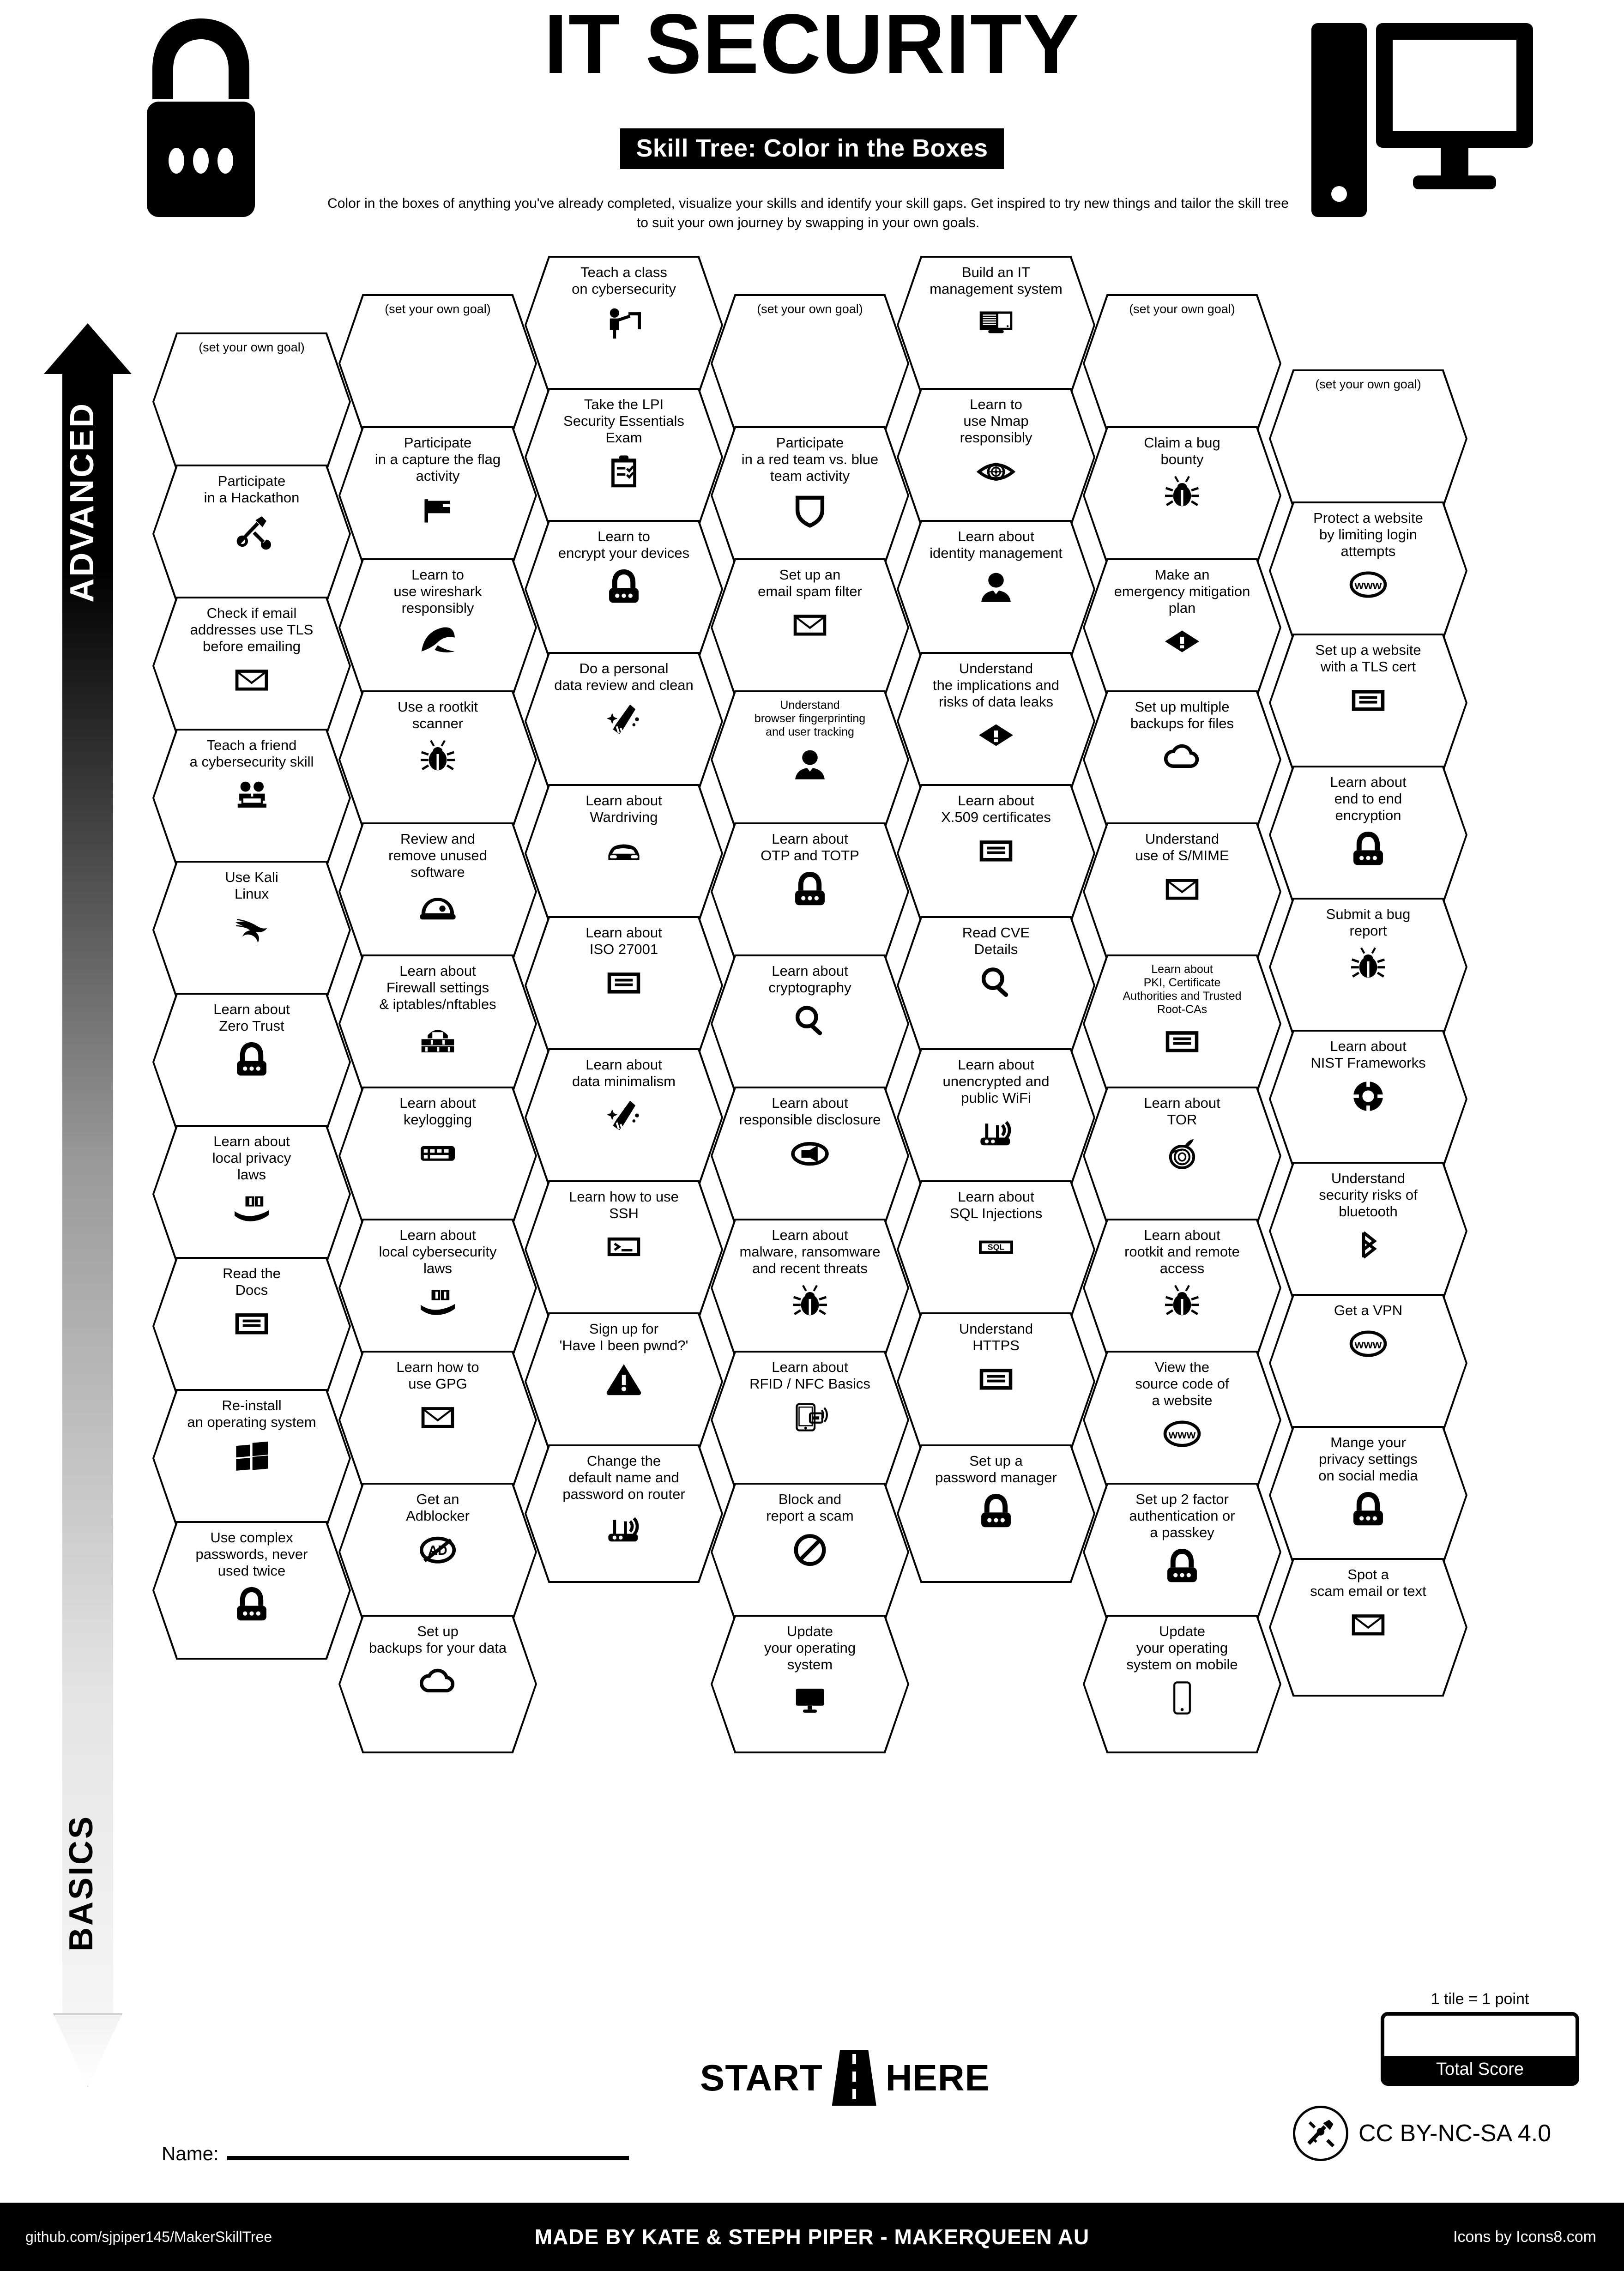 The height and width of the screenshot is (2271, 1624). Describe the element at coordinates (1182, 496) in the screenshot. I see `skill-tile: Claim a bug bounty` at that location.